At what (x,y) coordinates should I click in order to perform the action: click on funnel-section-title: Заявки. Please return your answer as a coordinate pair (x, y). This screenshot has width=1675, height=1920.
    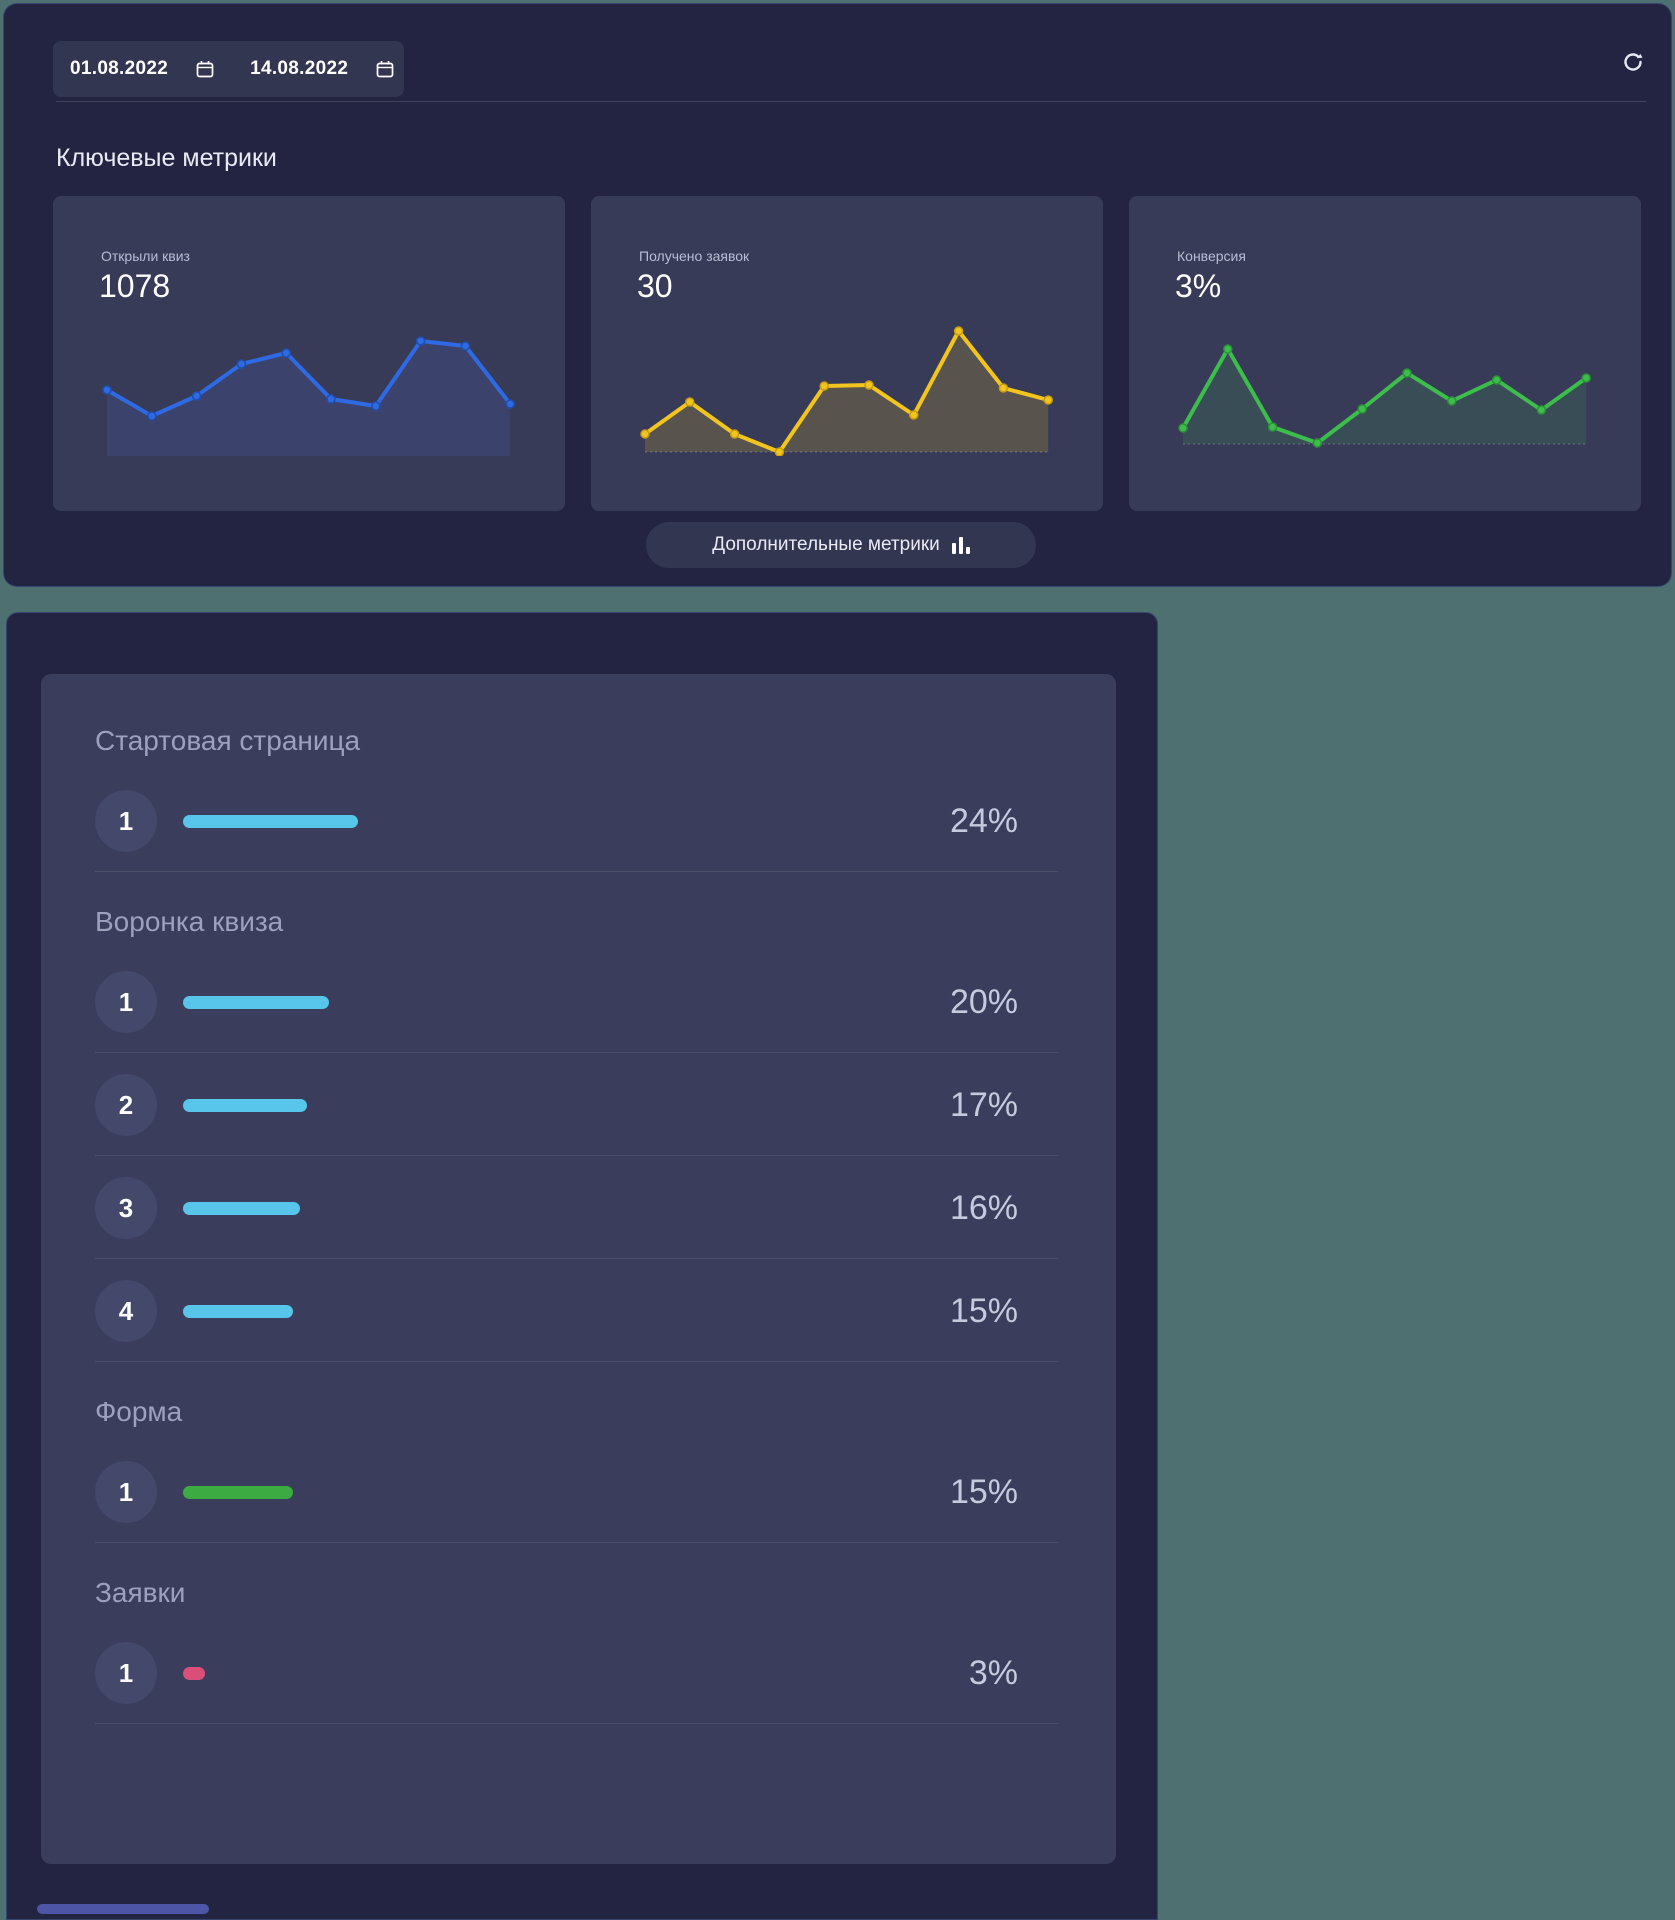
    Looking at the image, I should click on (140, 1592).